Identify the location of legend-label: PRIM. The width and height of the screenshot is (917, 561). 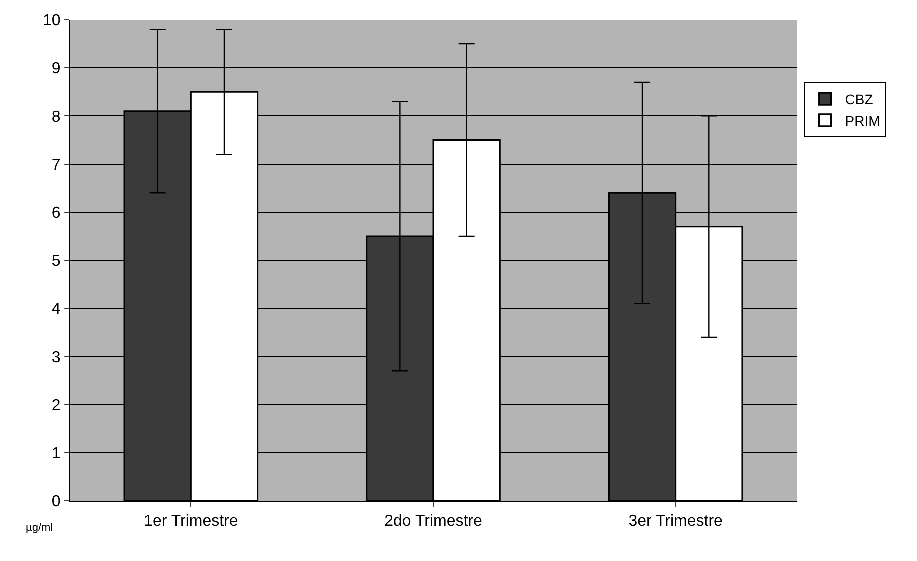
(862, 120).